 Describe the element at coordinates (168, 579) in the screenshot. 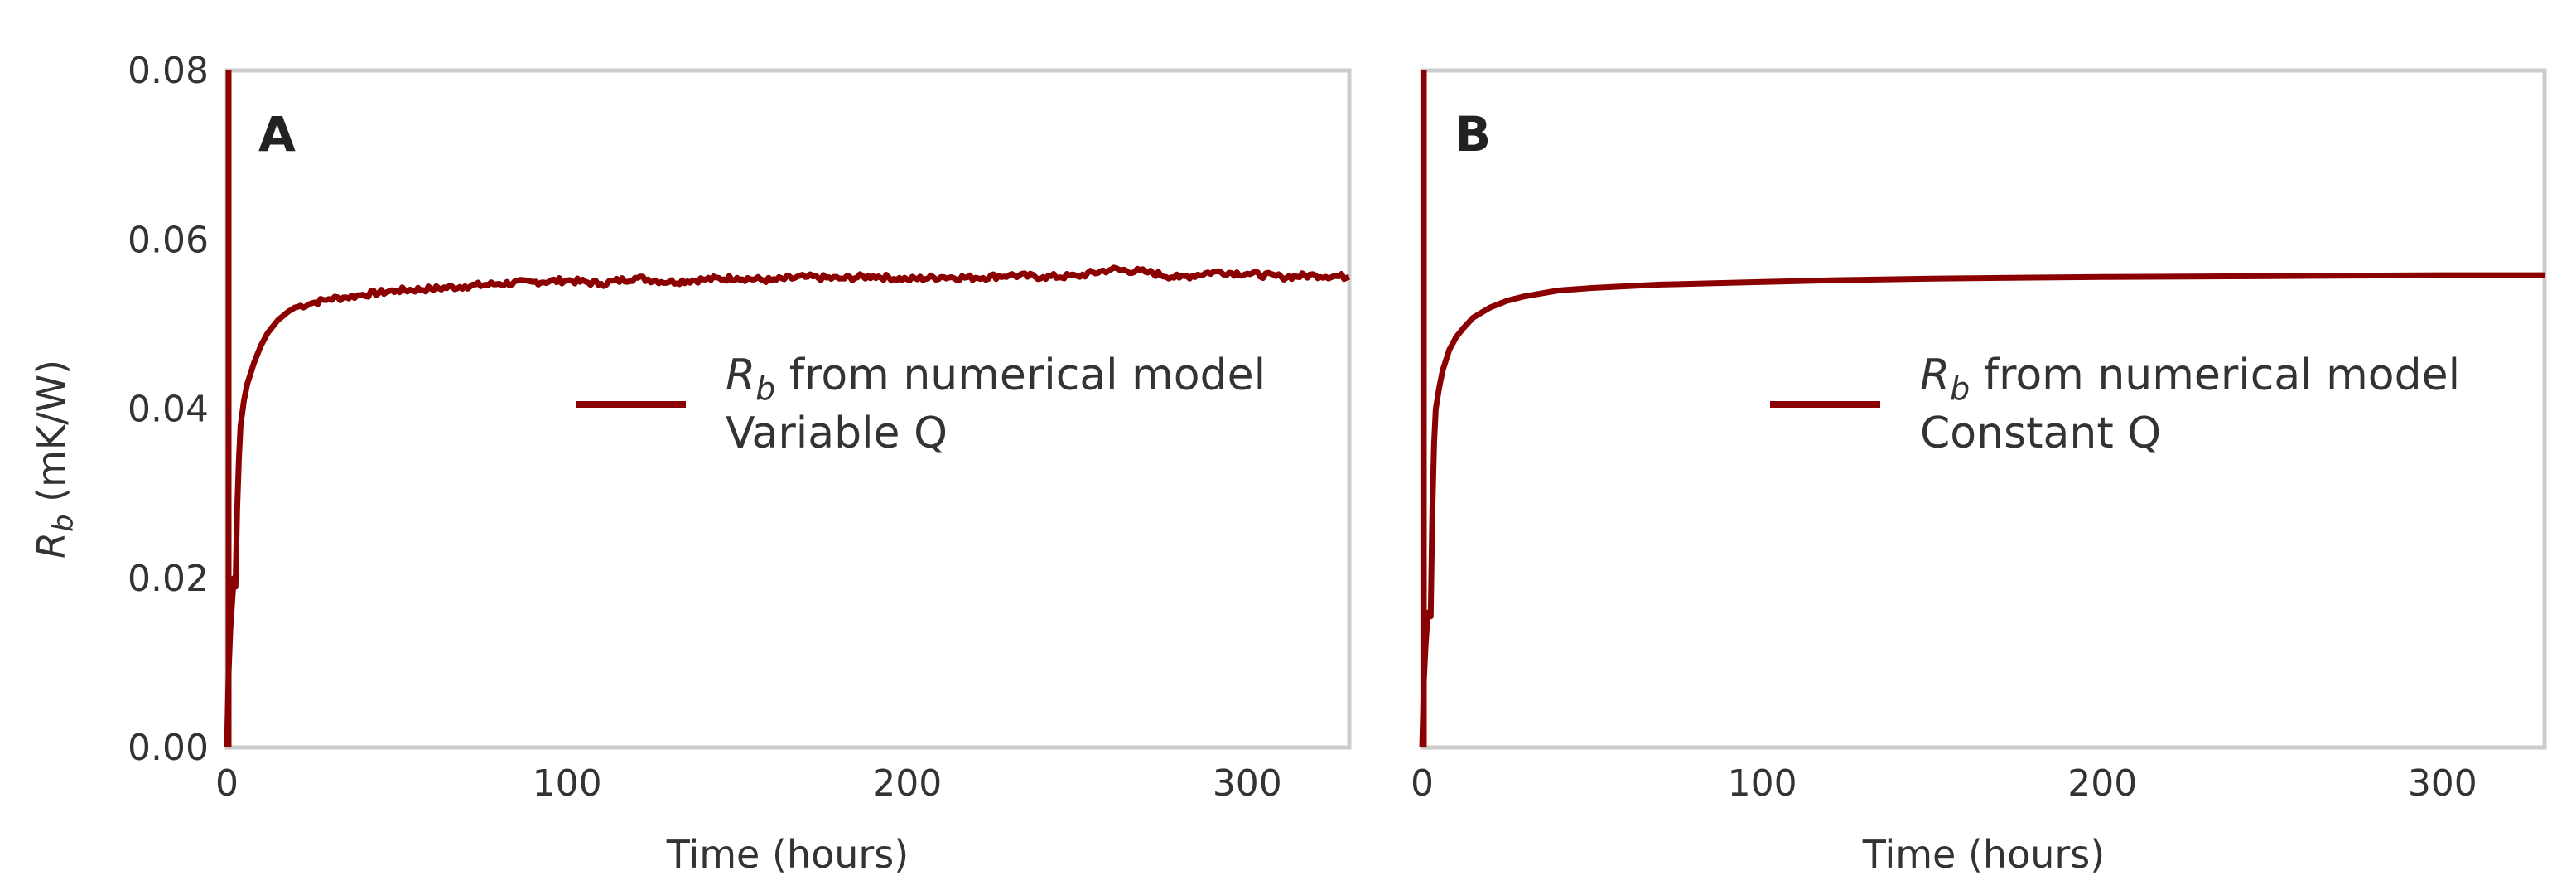

I see `y-tick-label: 0.02` at that location.